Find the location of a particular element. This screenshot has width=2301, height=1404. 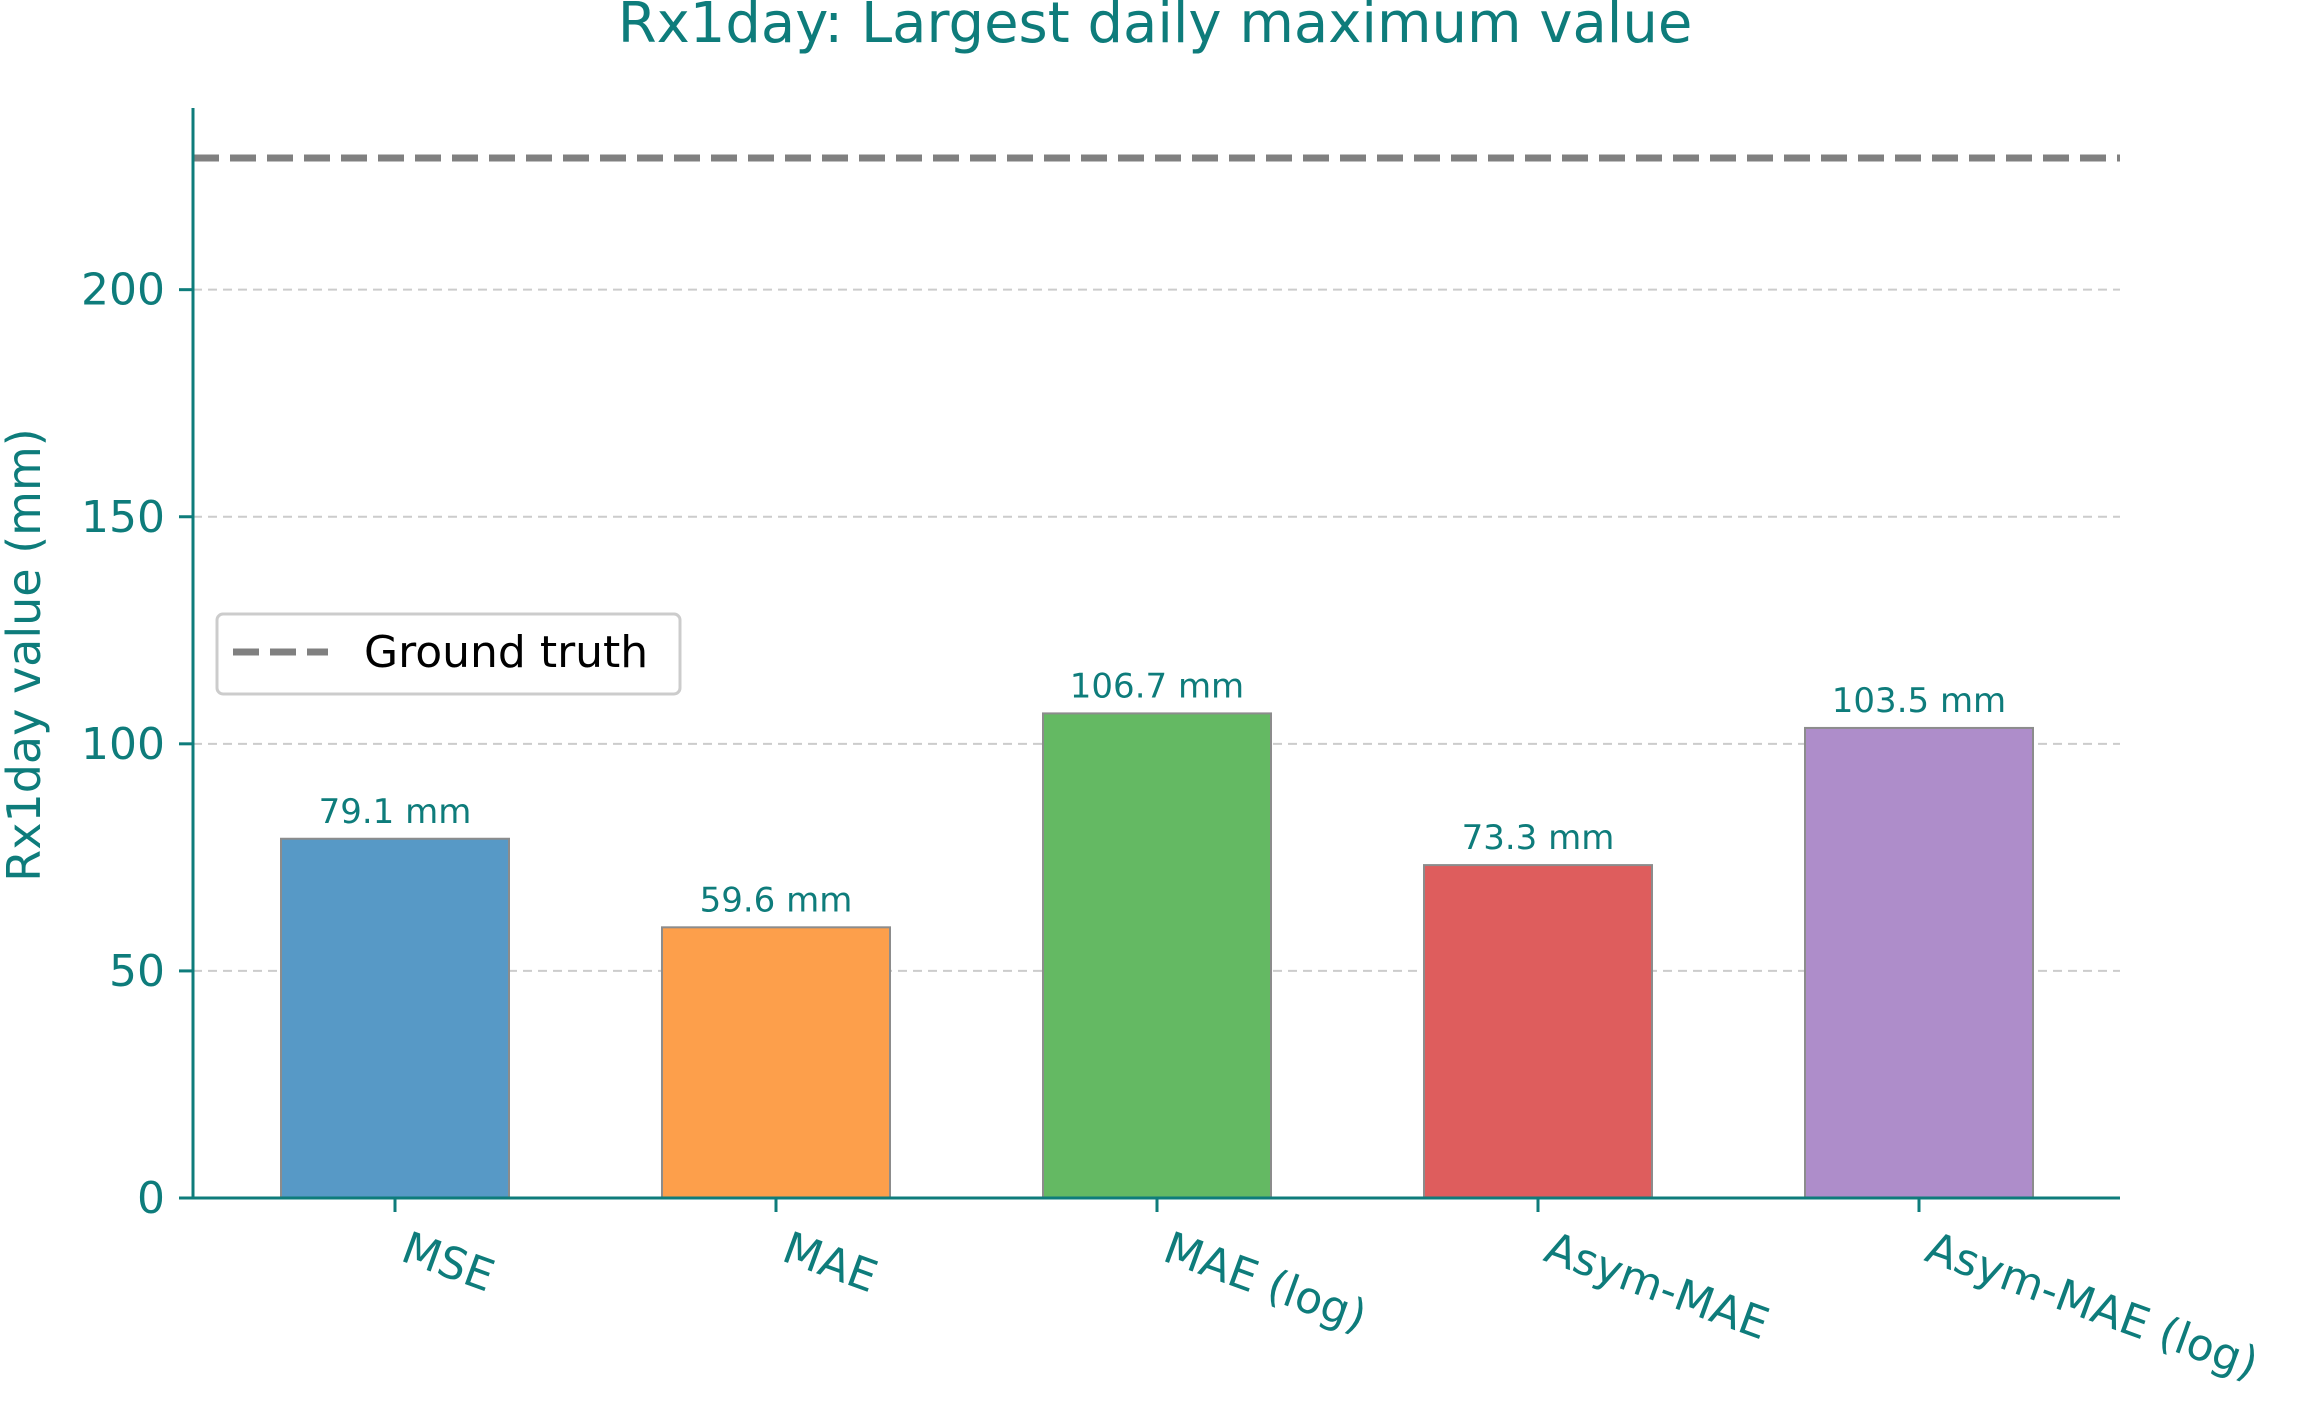

chart-title: Rx1day: Largest daily maximum value is located at coordinates (1155, 28).